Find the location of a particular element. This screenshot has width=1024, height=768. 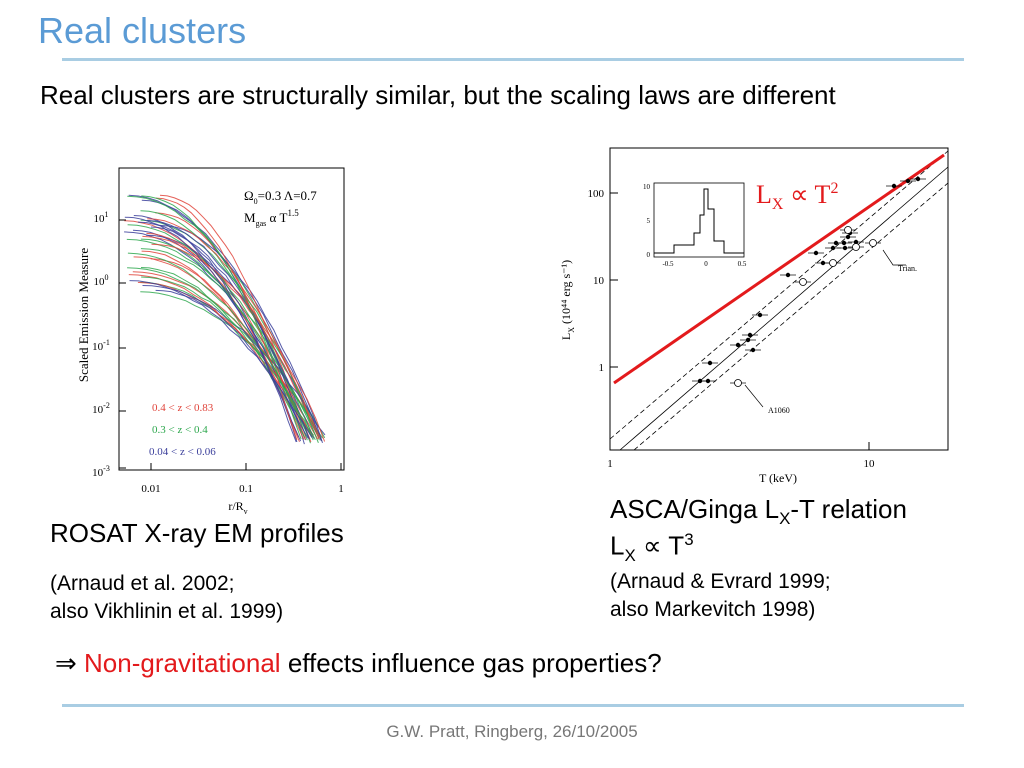

lt-ytick: 1 is located at coordinates (602, 368).